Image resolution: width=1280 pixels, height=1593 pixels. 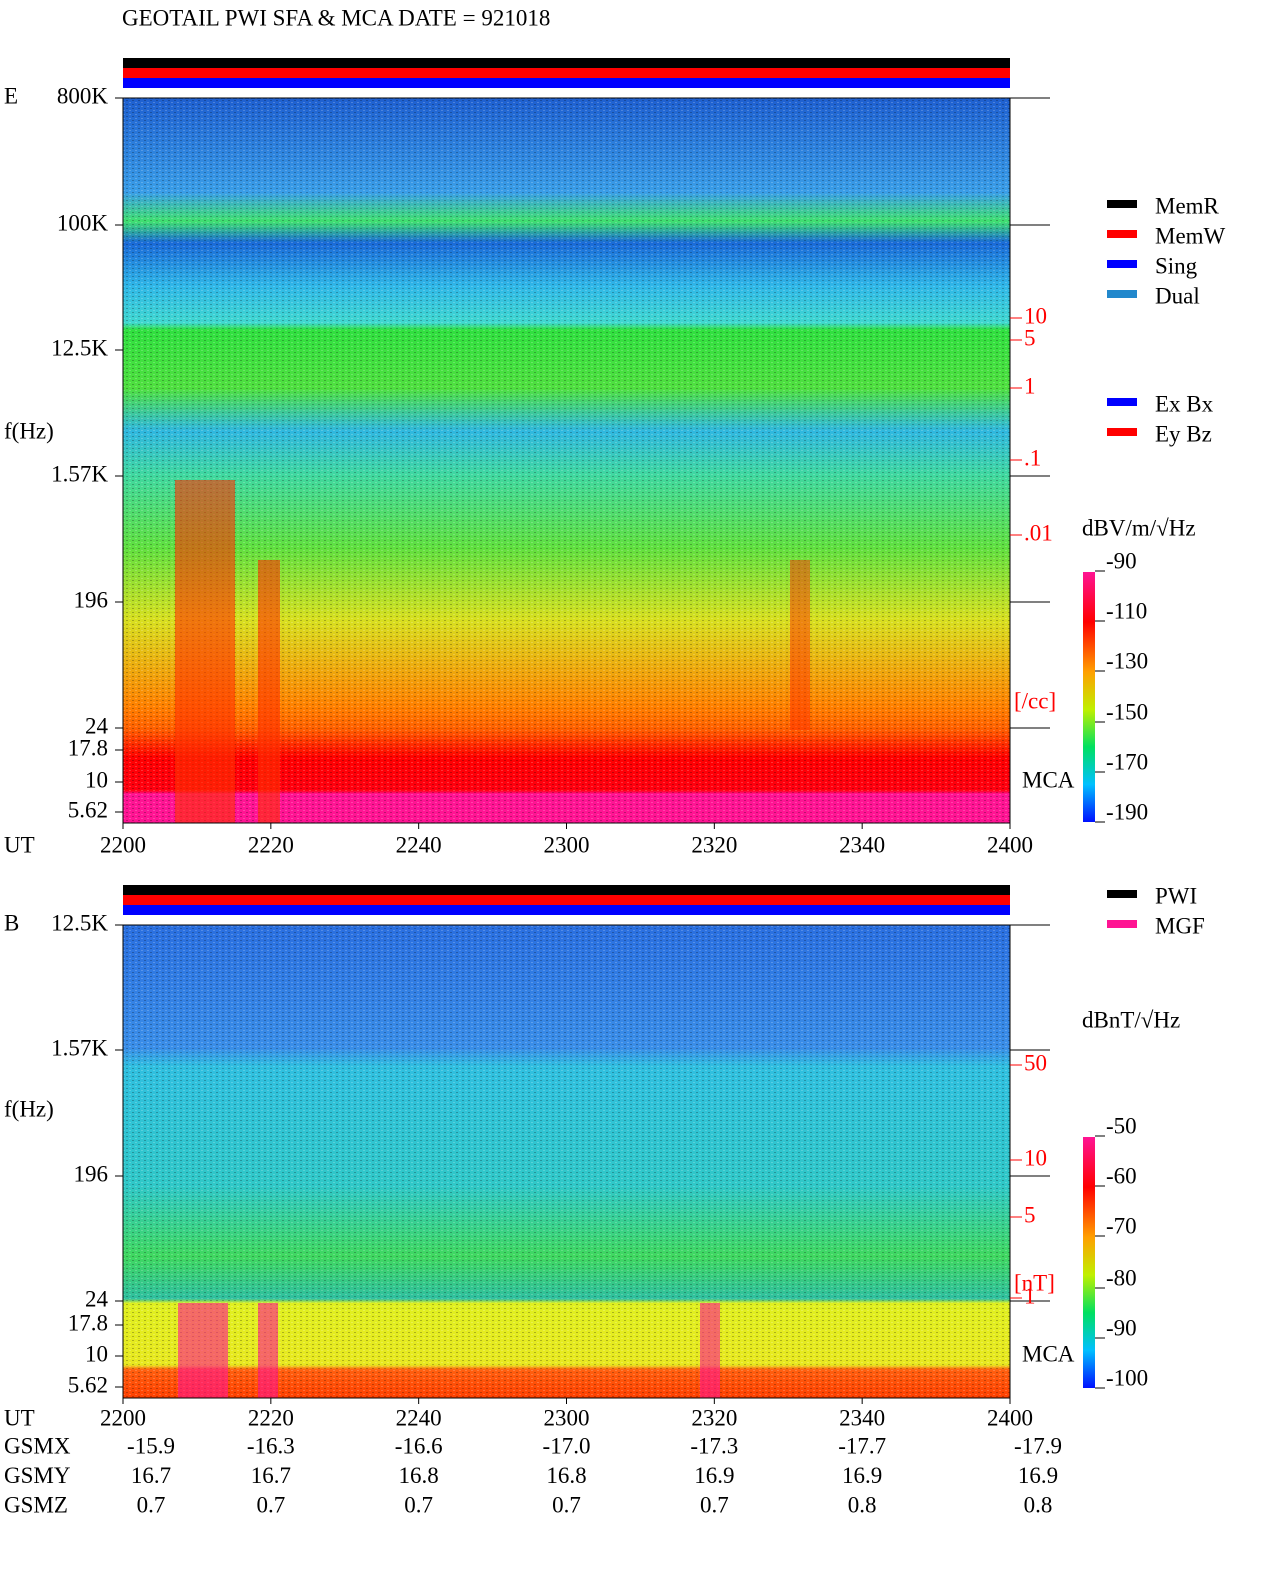 What do you see at coordinates (1139, 527) in the screenshot?
I see `colorbar-unit: dBV/m/√Hz` at bounding box center [1139, 527].